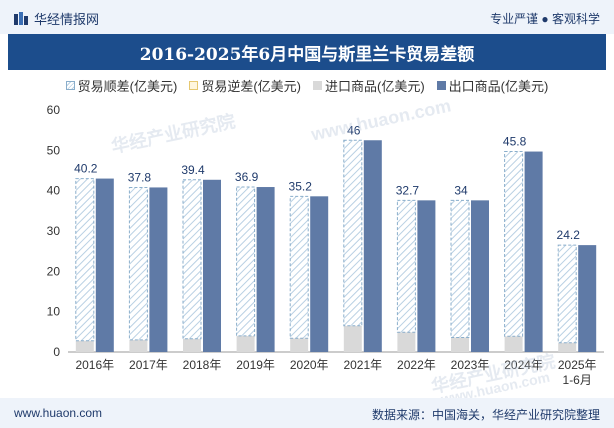 The height and width of the screenshot is (428, 614). Describe the element at coordinates (21, 18) in the screenshot. I see `brand-logo-icon` at that location.